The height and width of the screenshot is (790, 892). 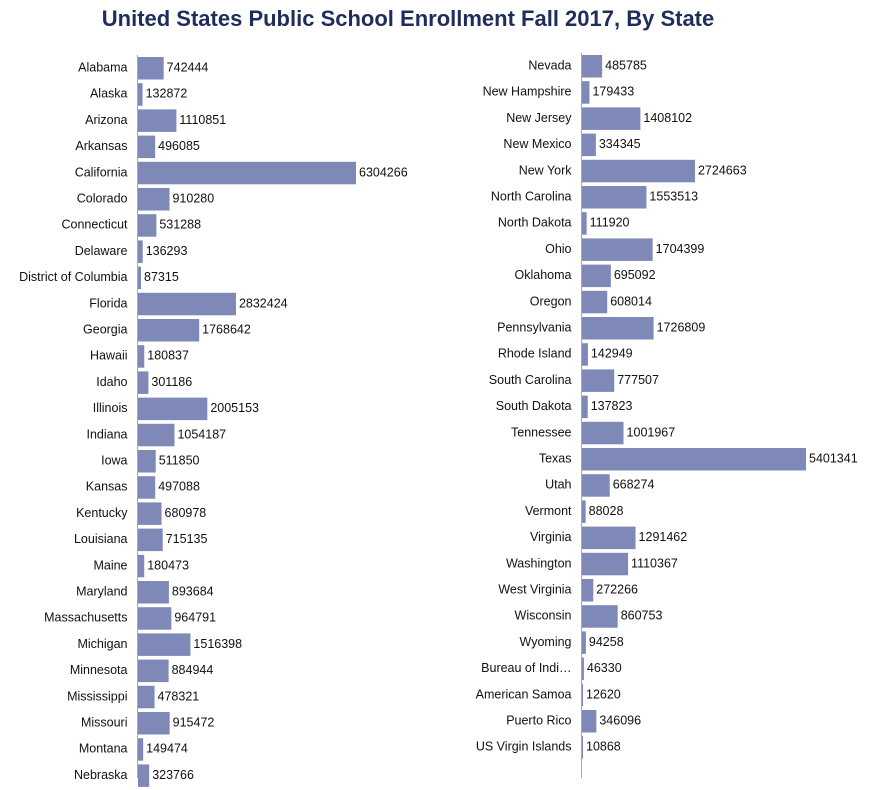 I want to click on category-label: New Mexico, so click(x=537, y=144).